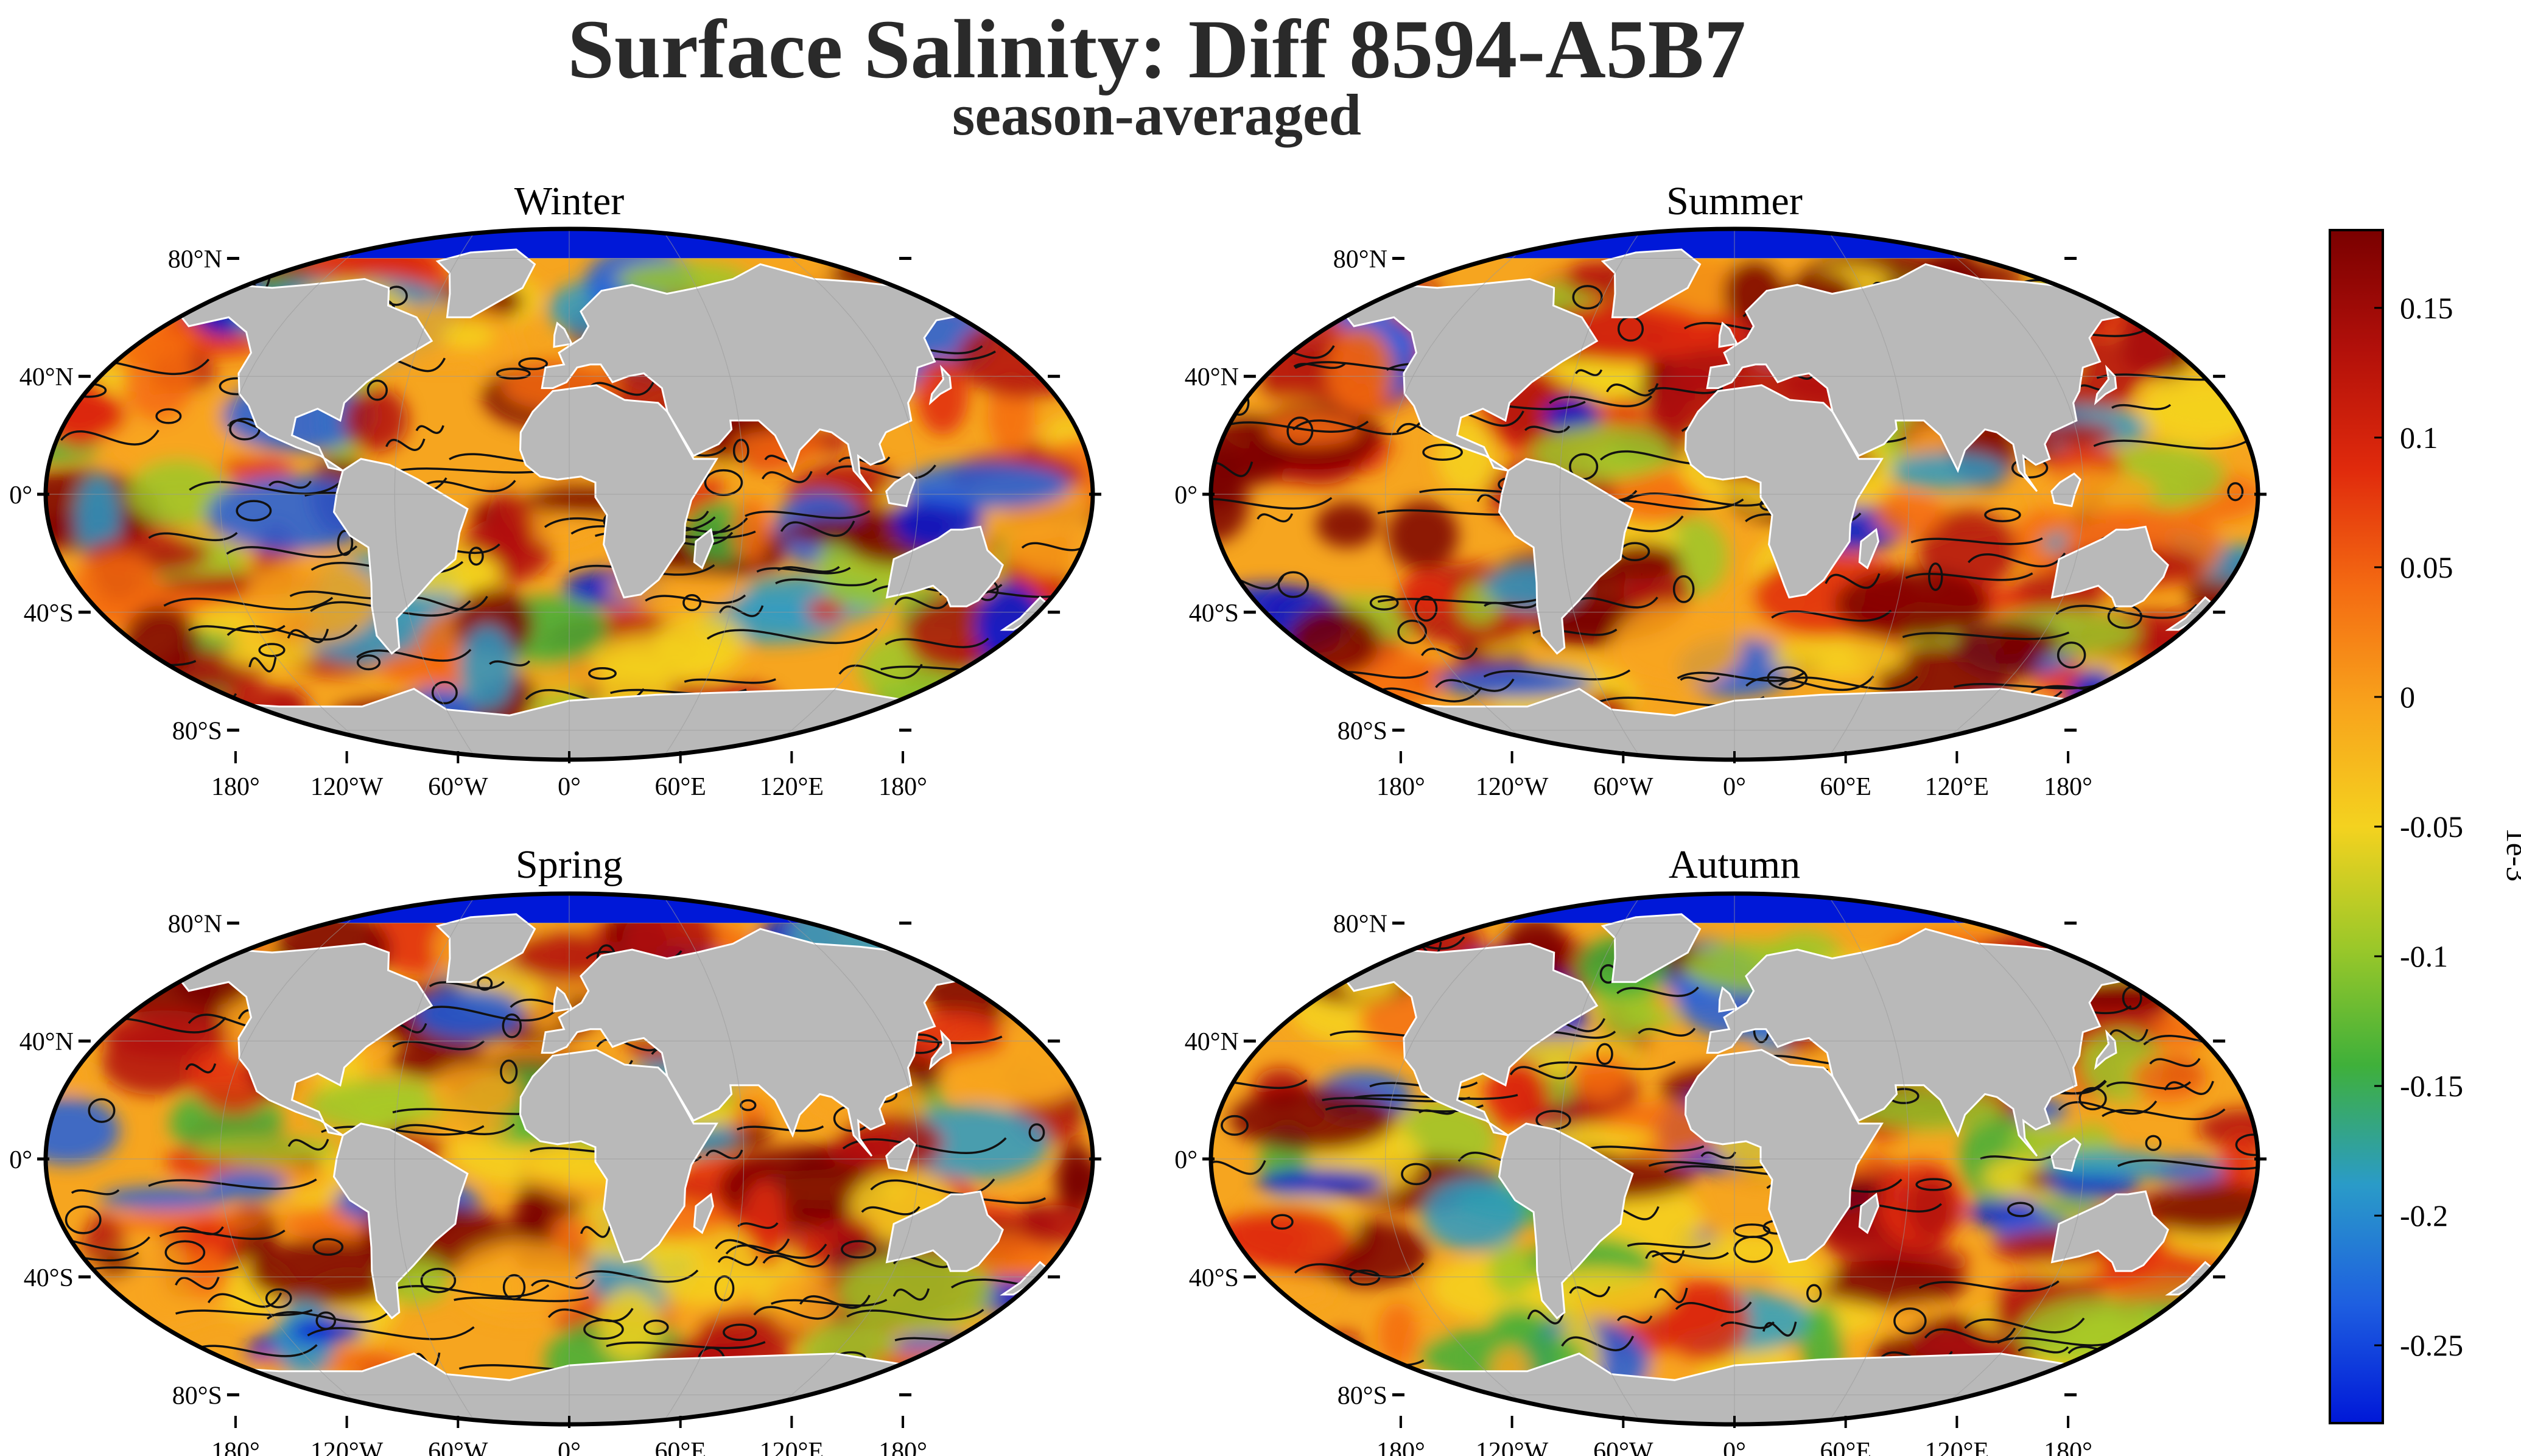 This screenshot has width=2521, height=1456. What do you see at coordinates (2424, 956) in the screenshot?
I see `colorbar-tick-label: -0.1` at bounding box center [2424, 956].